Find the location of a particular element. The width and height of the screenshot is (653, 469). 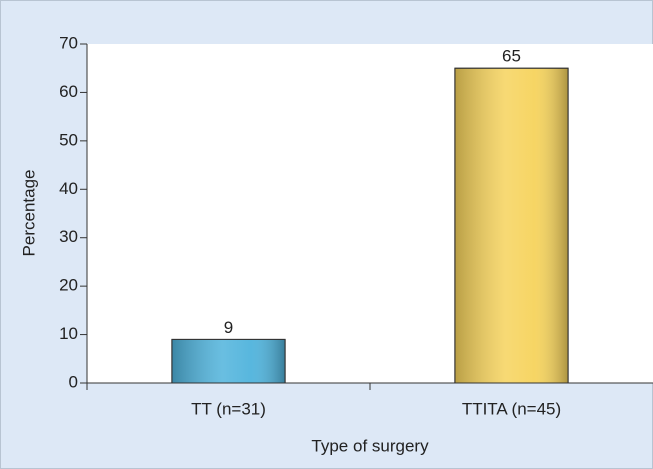

y-tick-label: 60 is located at coordinates (68, 91).